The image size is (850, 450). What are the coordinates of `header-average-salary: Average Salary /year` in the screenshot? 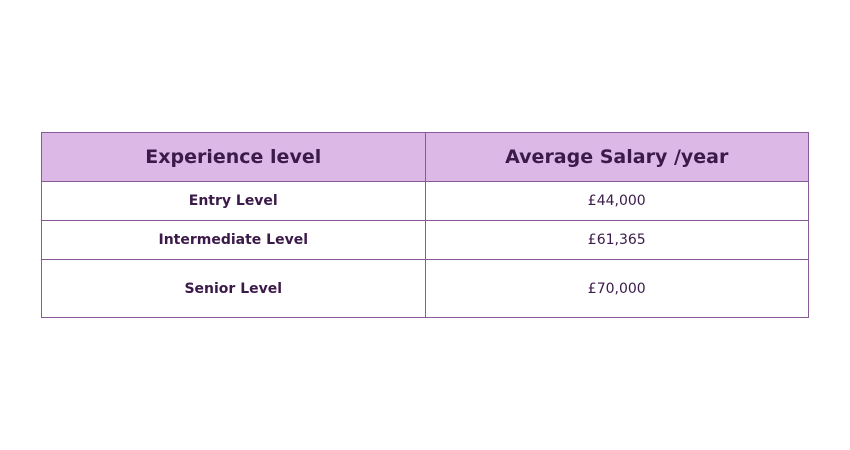 It's located at (616, 157).